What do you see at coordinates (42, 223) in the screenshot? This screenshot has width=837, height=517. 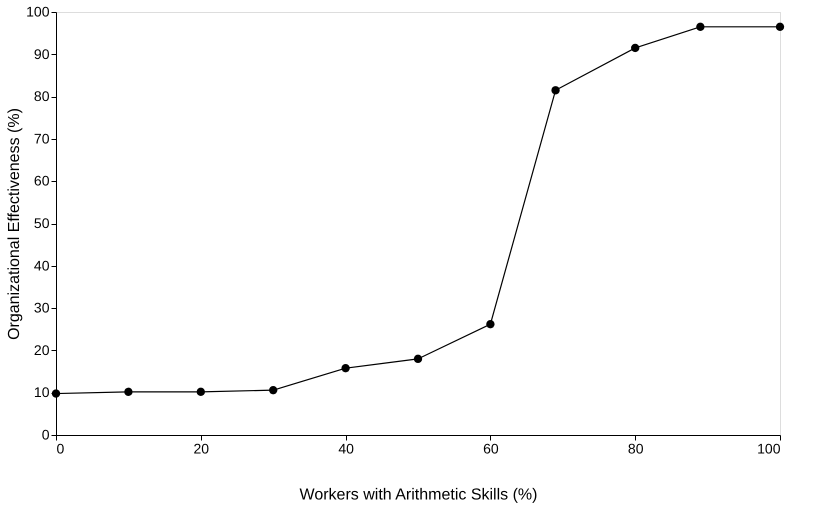 I see `y-tick-label: 50` at bounding box center [42, 223].